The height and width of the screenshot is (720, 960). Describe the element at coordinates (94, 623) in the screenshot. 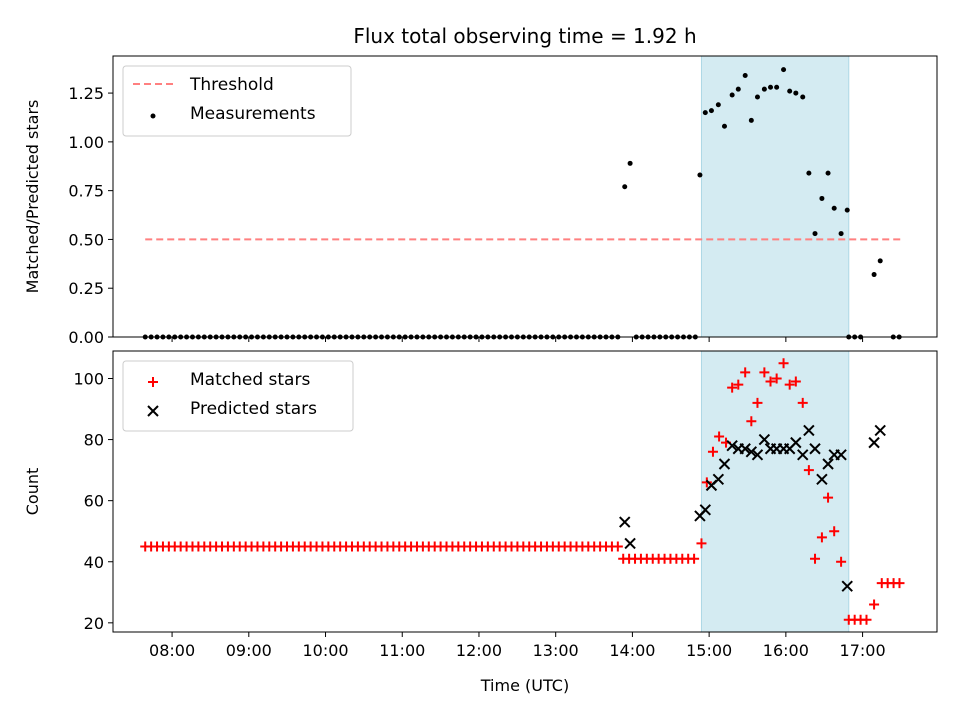

I see `y-tick-label-1-0: 20` at that location.